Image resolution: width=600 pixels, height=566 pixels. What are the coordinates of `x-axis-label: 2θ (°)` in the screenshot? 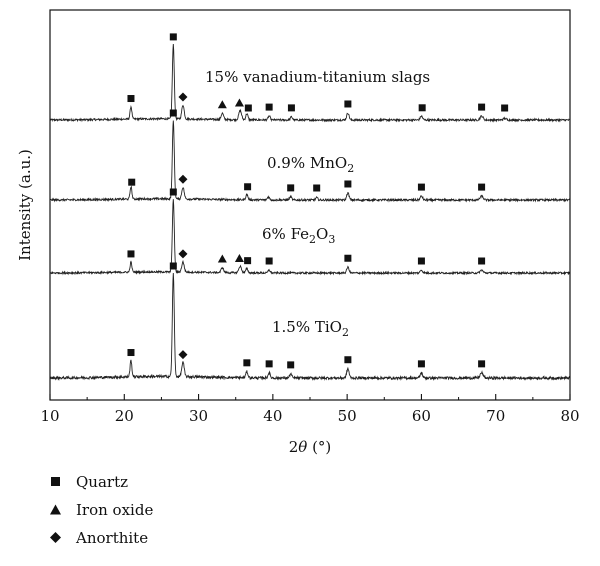 It's located at (310, 447).